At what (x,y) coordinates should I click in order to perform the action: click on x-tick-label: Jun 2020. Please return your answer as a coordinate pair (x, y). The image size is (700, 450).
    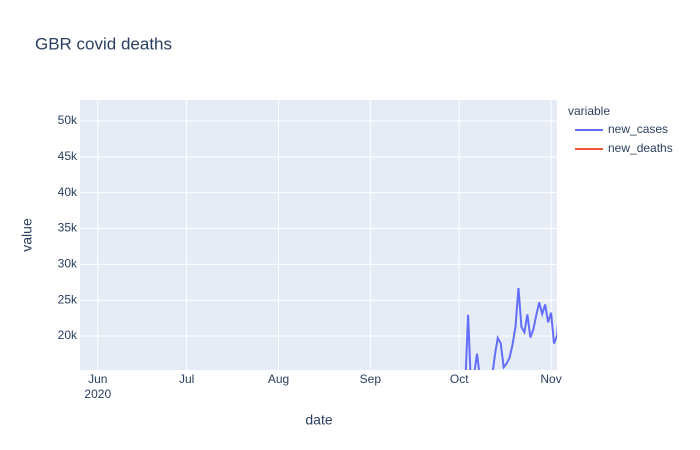
    Looking at the image, I should click on (97, 386).